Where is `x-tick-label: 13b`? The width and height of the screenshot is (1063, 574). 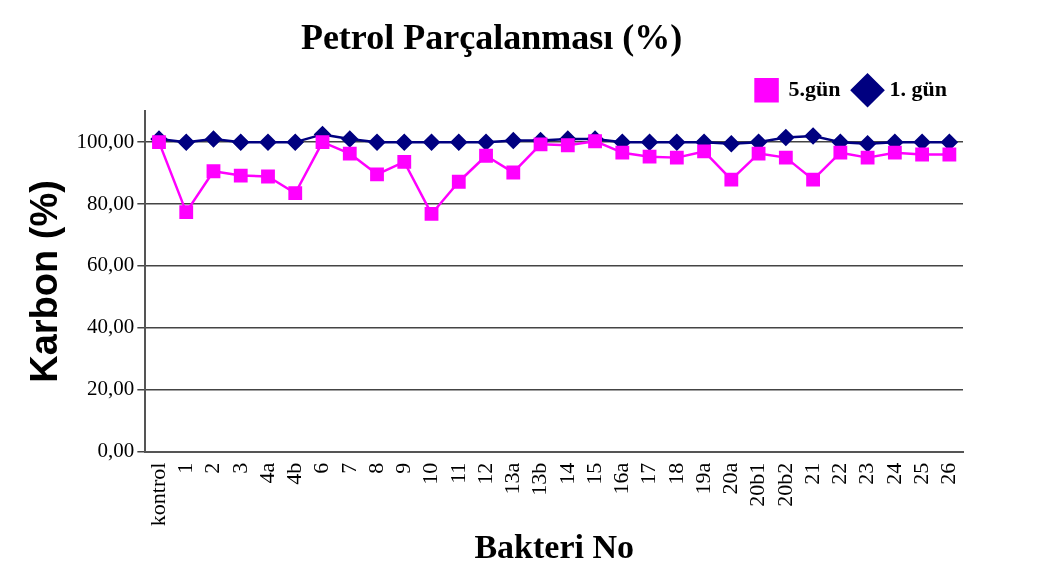 x-tick-label: 13b is located at coordinates (539, 479).